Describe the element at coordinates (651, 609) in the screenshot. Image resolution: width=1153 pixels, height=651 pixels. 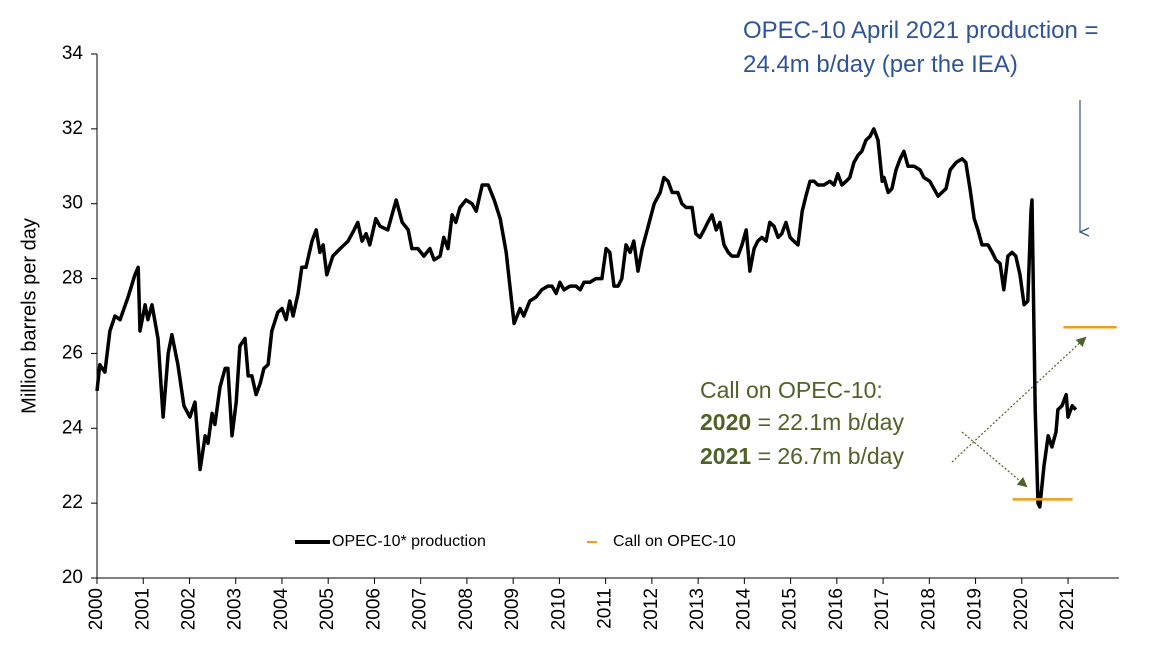
I see `x-tick-label: 2012` at that location.